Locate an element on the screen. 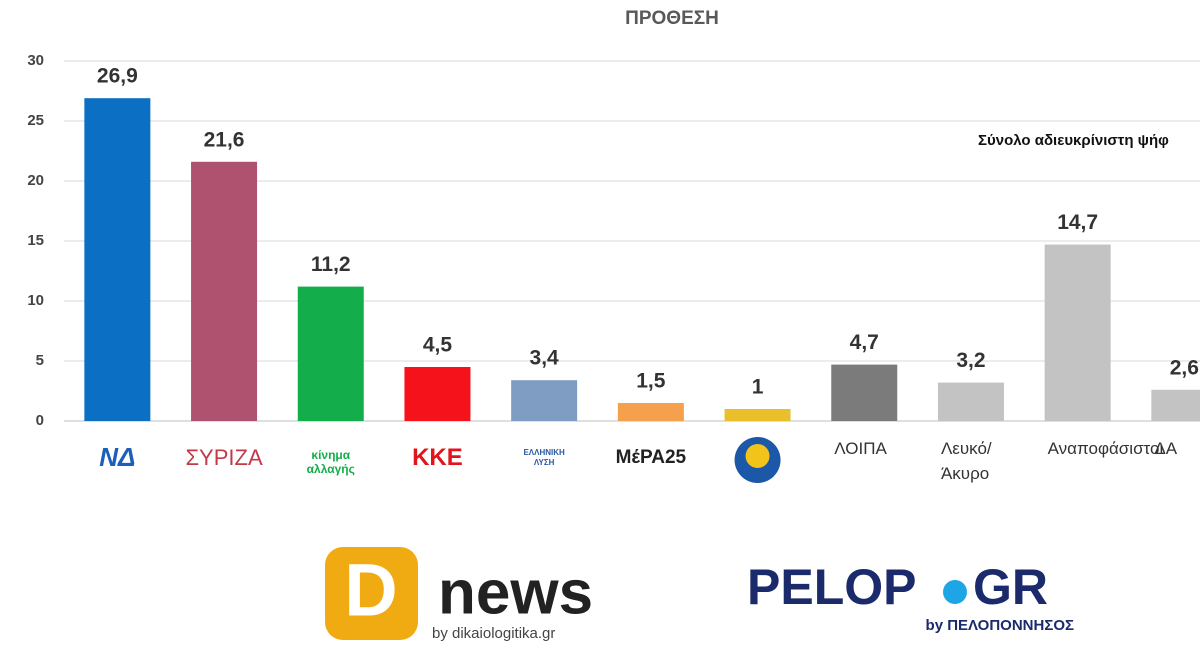 The width and height of the screenshot is (1200, 668). chart-title: ΠΡΟΘΕΣΗ is located at coordinates (672, 18).